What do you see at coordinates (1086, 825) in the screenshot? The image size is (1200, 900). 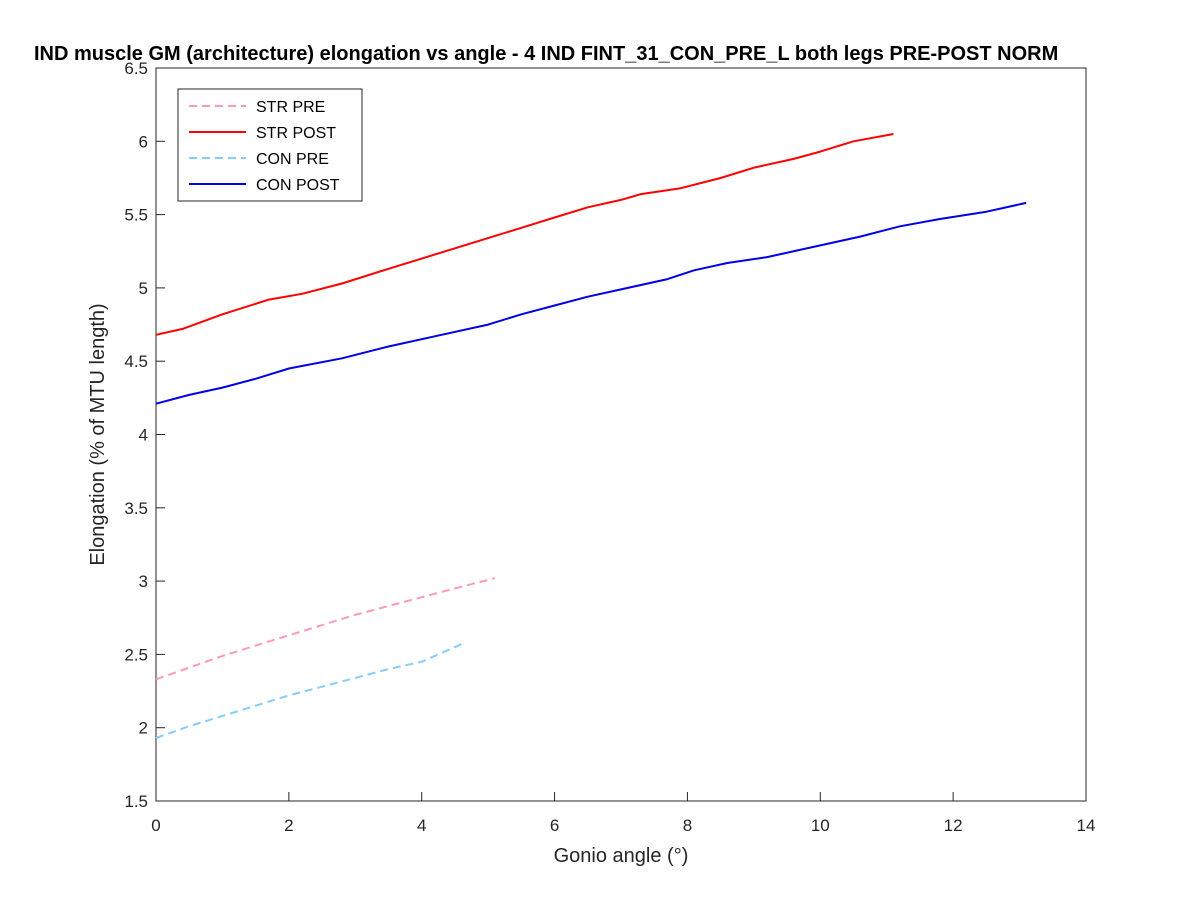 I see `x-tick-label: 14` at bounding box center [1086, 825].